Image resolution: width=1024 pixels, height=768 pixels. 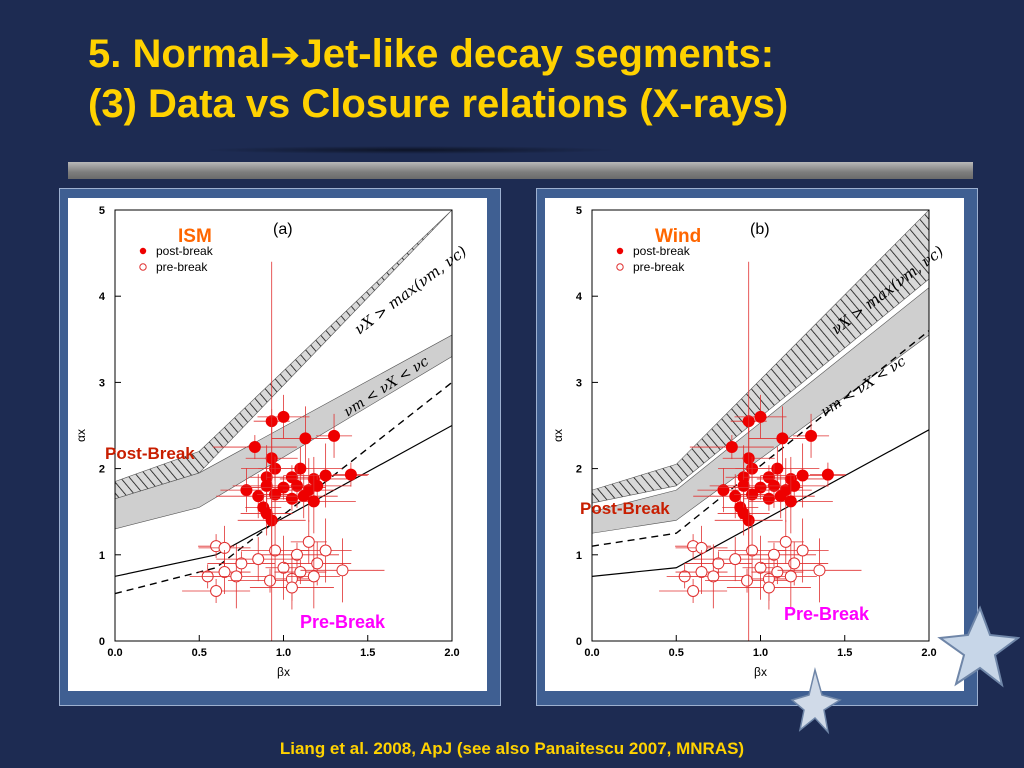 What do you see at coordinates (185, 251) in the screenshot?
I see `legend-post-label: post-break` at bounding box center [185, 251].